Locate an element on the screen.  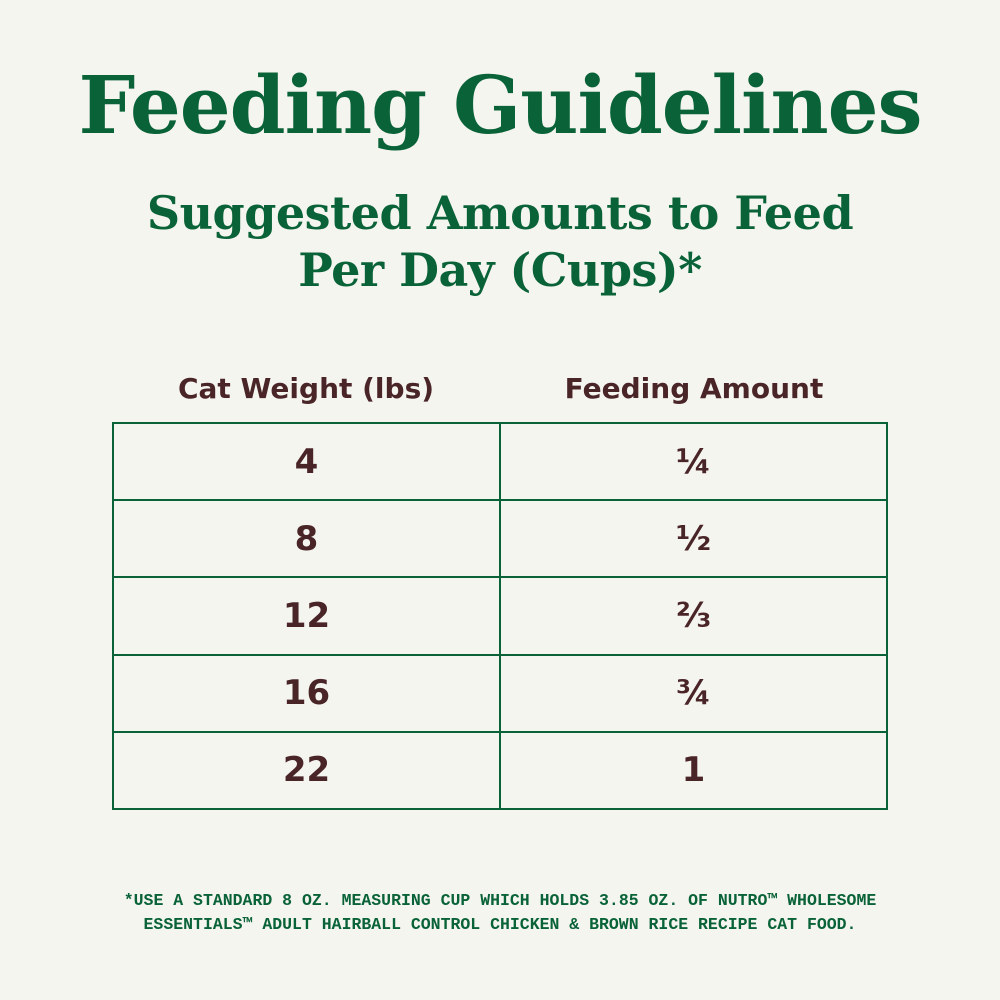
table-cell: 12 is located at coordinates (306, 616).